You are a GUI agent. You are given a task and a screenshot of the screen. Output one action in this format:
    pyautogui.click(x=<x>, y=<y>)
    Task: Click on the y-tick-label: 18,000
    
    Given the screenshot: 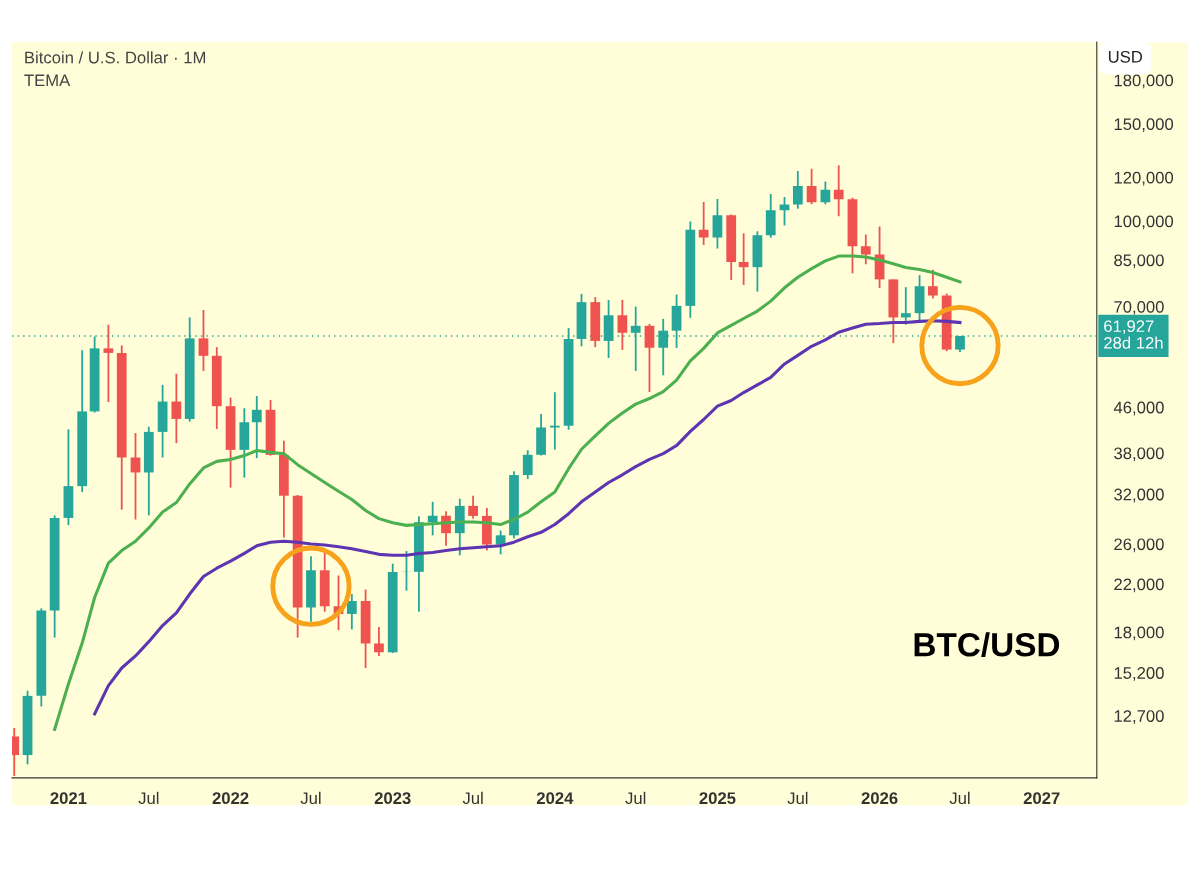 What is the action you would take?
    pyautogui.click(x=1139, y=633)
    